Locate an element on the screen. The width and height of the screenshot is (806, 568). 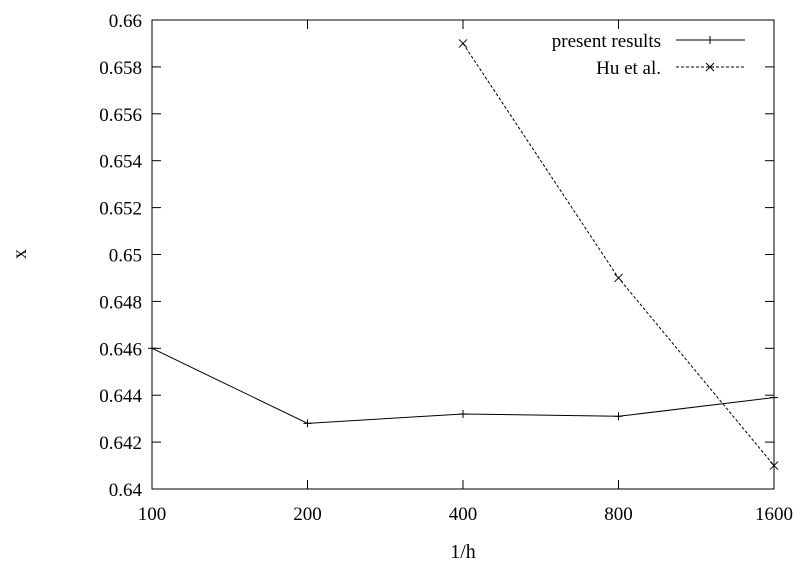
x-tick-label: 200 is located at coordinates (307, 514).